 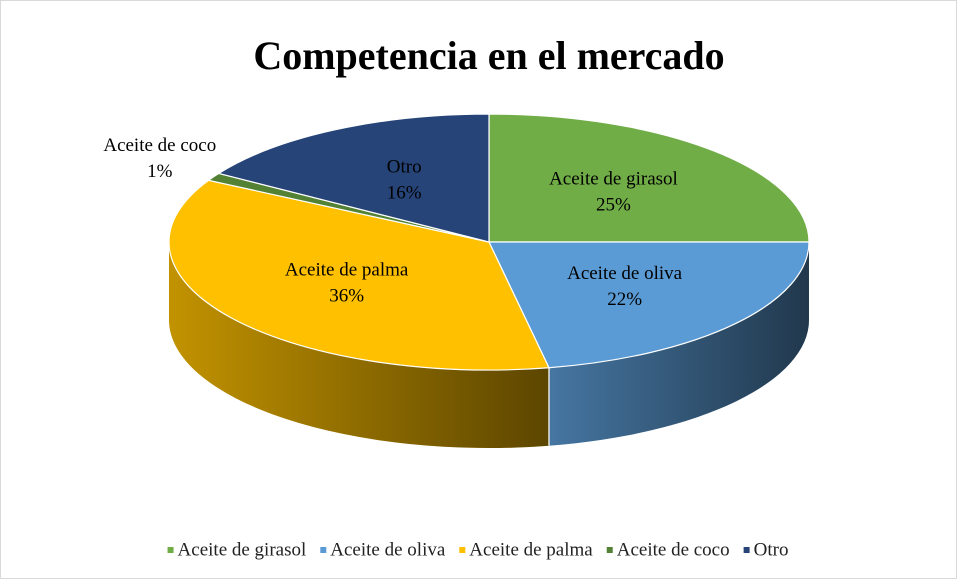 I want to click on data-label-category: Aceite de girasol, so click(x=613, y=179).